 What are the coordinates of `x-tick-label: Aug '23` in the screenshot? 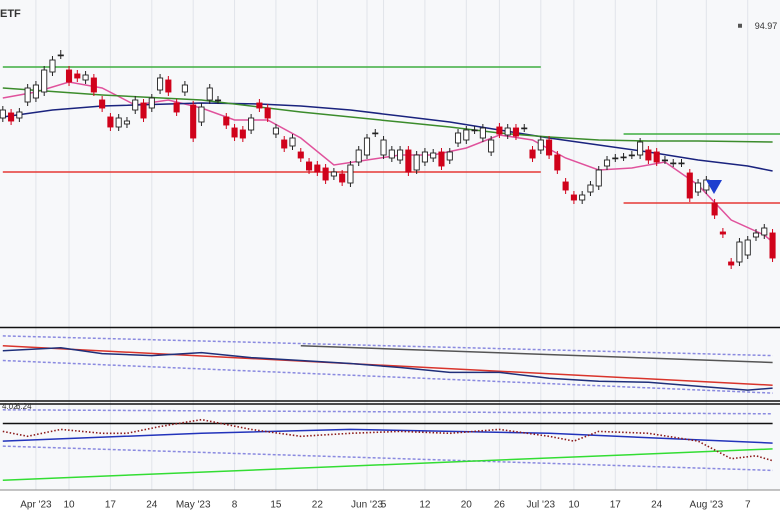 It's located at (707, 505).